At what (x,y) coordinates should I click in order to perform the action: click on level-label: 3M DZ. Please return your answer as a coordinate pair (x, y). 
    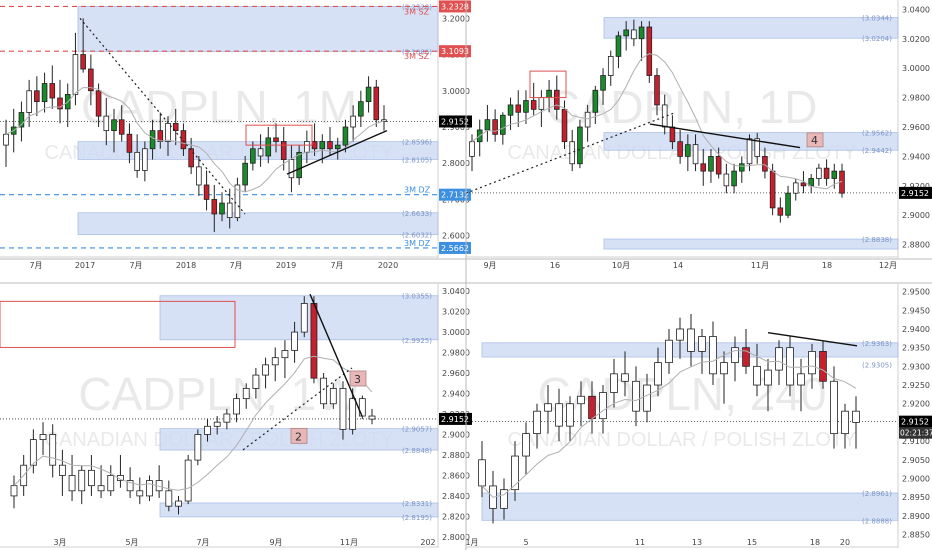
    Looking at the image, I should click on (417, 190).